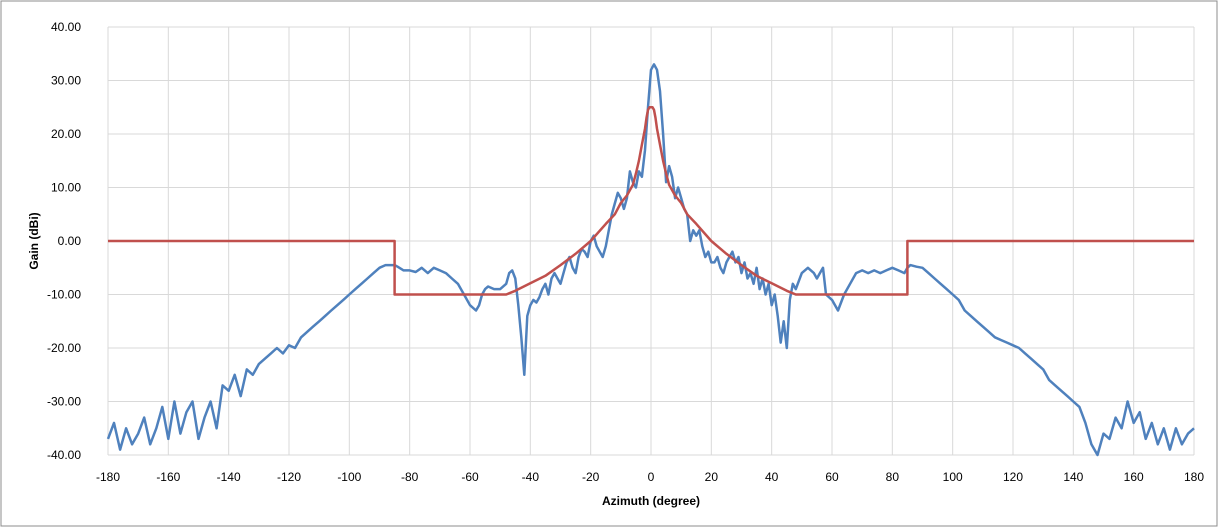 This screenshot has height=527, width=1218. Describe the element at coordinates (591, 477) in the screenshot. I see `x-tick-label: -20` at that location.